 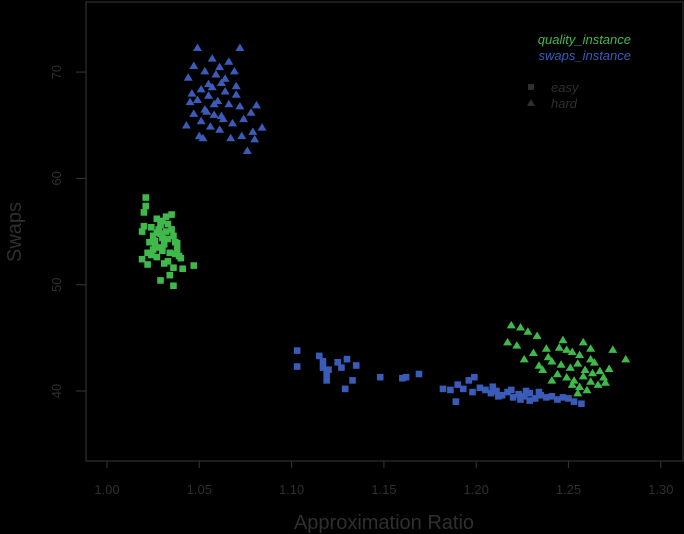 What do you see at coordinates (56, 72) in the screenshot?
I see `y-tick-label: 70` at bounding box center [56, 72].